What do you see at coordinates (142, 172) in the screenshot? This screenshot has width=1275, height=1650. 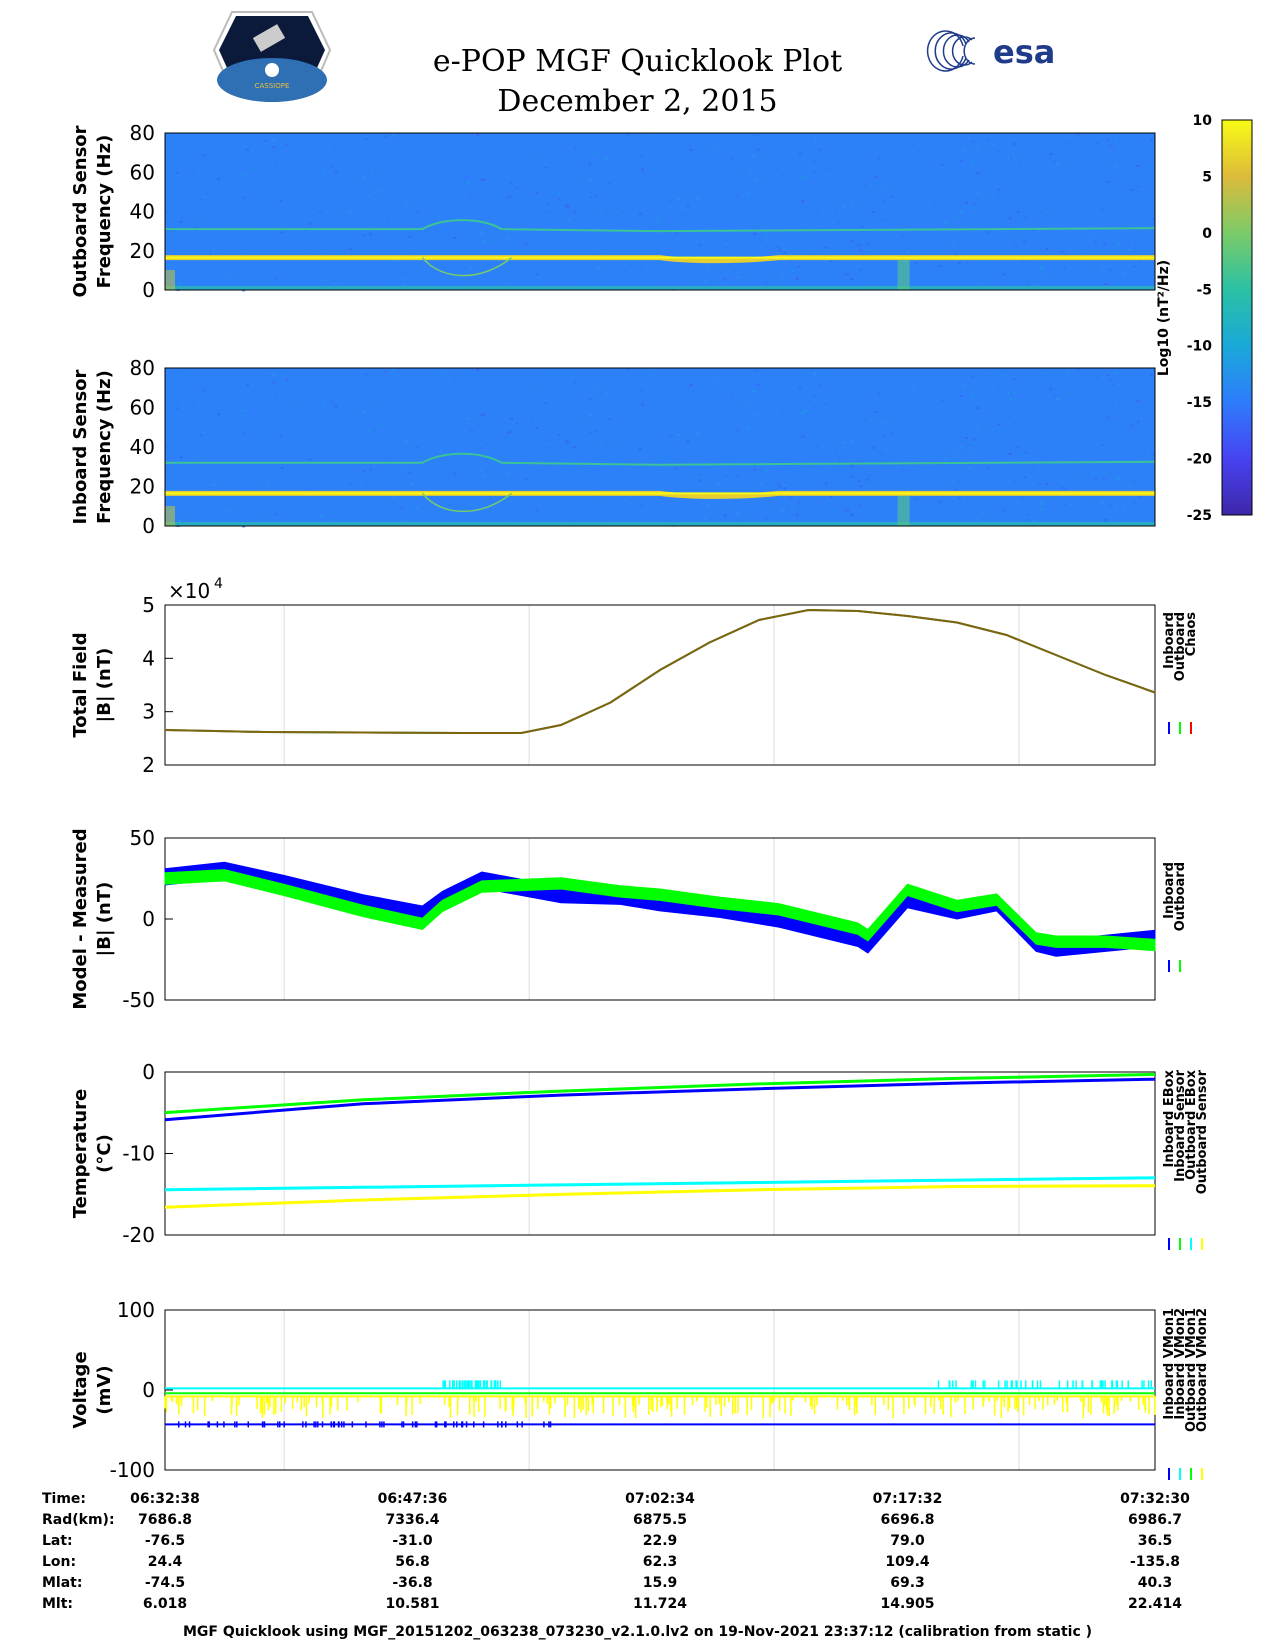 I see `outboard-spectrogram-ytick-label: 60` at bounding box center [142, 172].